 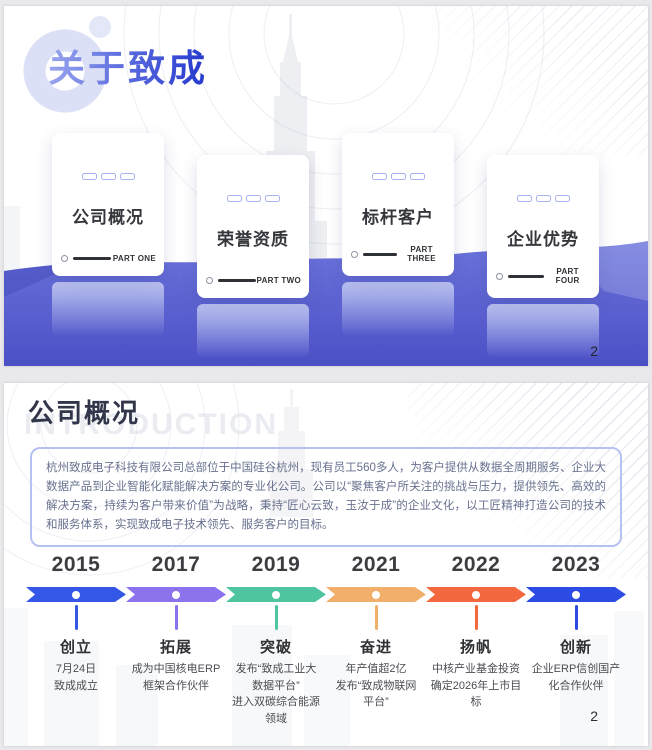 I want to click on timeline-label: 扬帆, so click(x=475, y=647).